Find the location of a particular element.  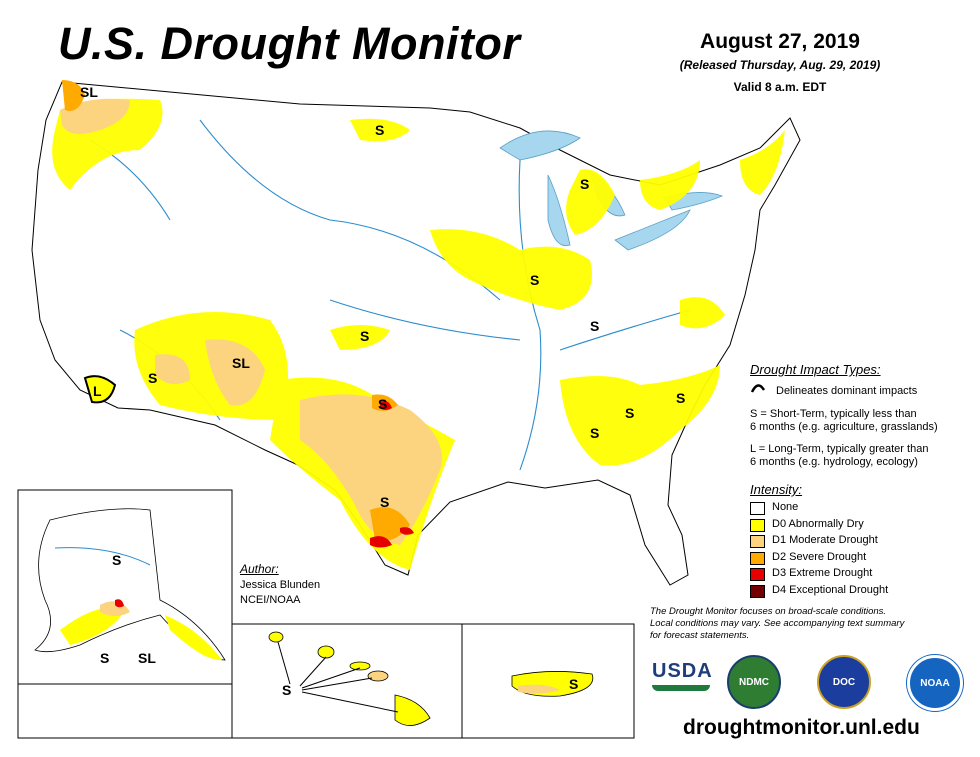

doc-seal-logo: DOC is located at coordinates (844, 682).